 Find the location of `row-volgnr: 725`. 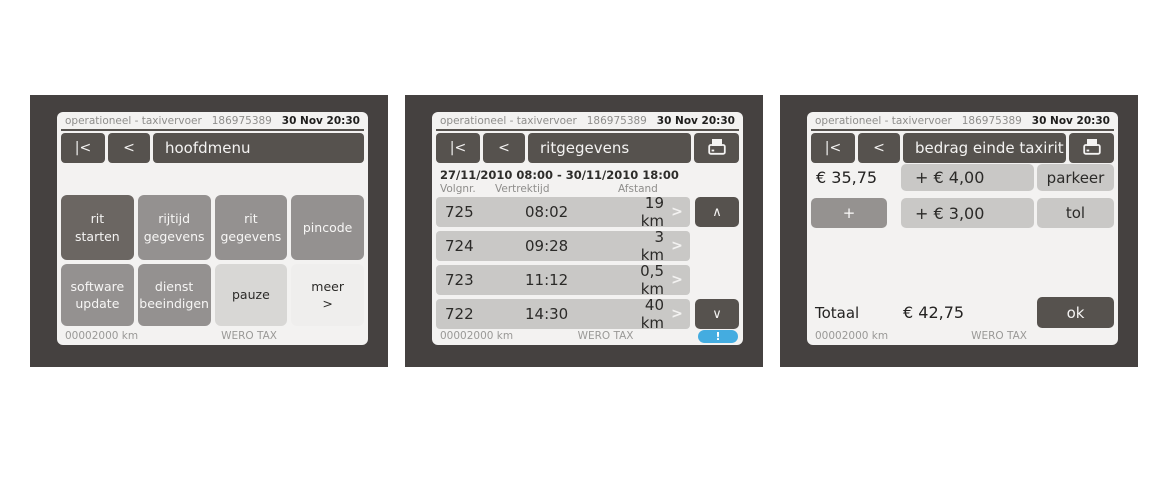

row-volgnr: 725 is located at coordinates (459, 212).